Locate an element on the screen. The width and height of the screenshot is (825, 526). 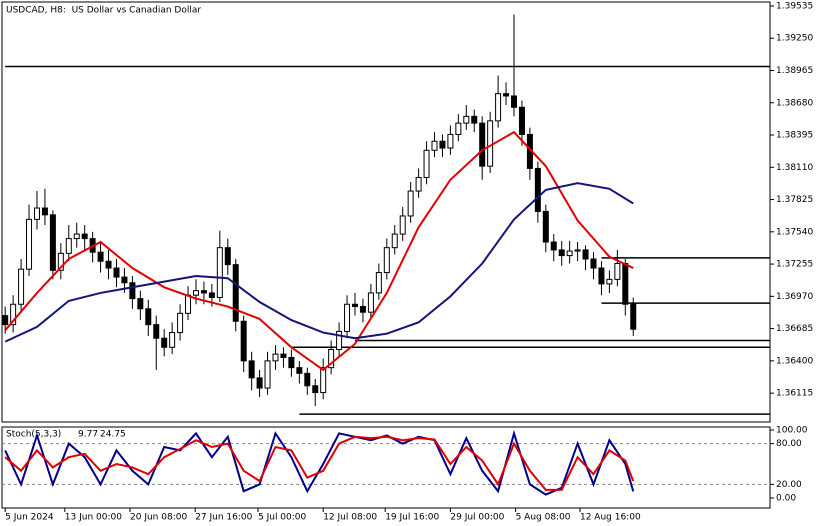
y-tick-label: 1.38110 is located at coordinates (794, 168).